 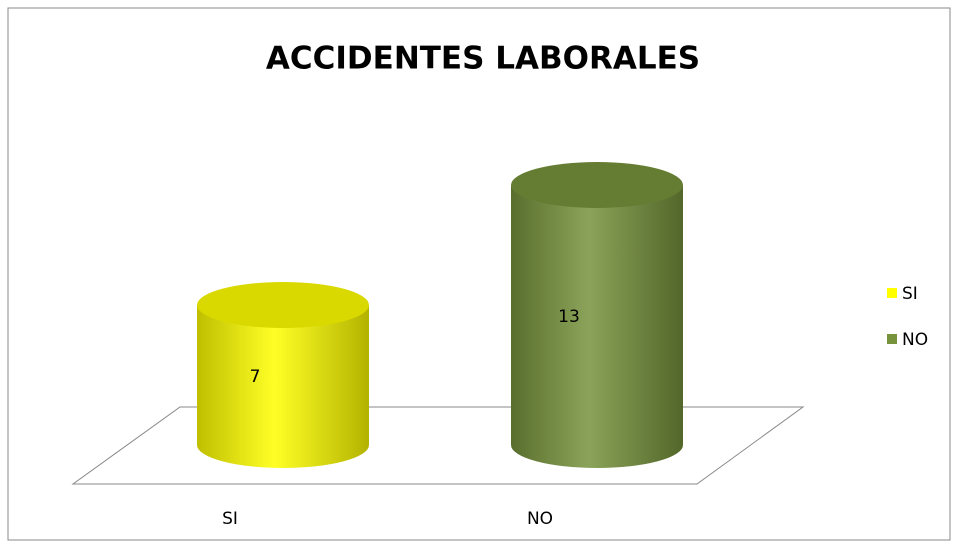 What do you see at coordinates (438, 445) in the screenshot?
I see `floor` at bounding box center [438, 445].